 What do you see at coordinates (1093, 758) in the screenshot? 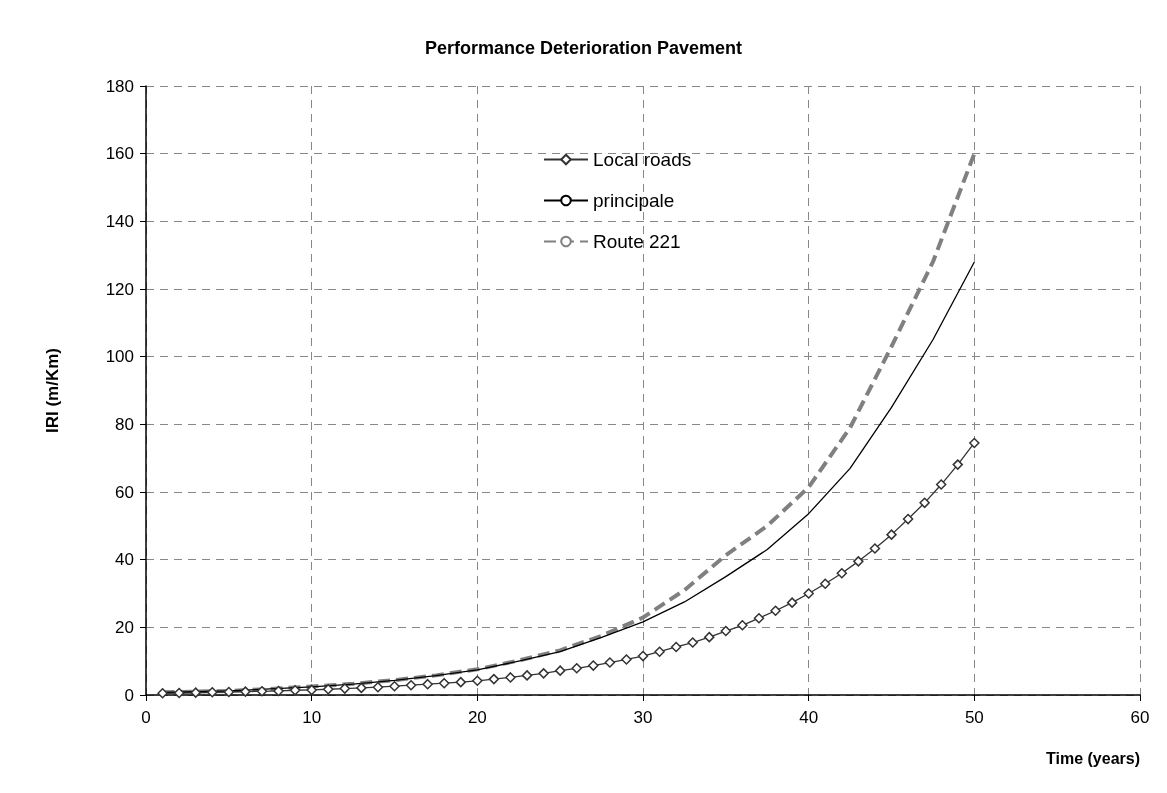
I see `x-axis-title: Time (years)` at bounding box center [1093, 758].